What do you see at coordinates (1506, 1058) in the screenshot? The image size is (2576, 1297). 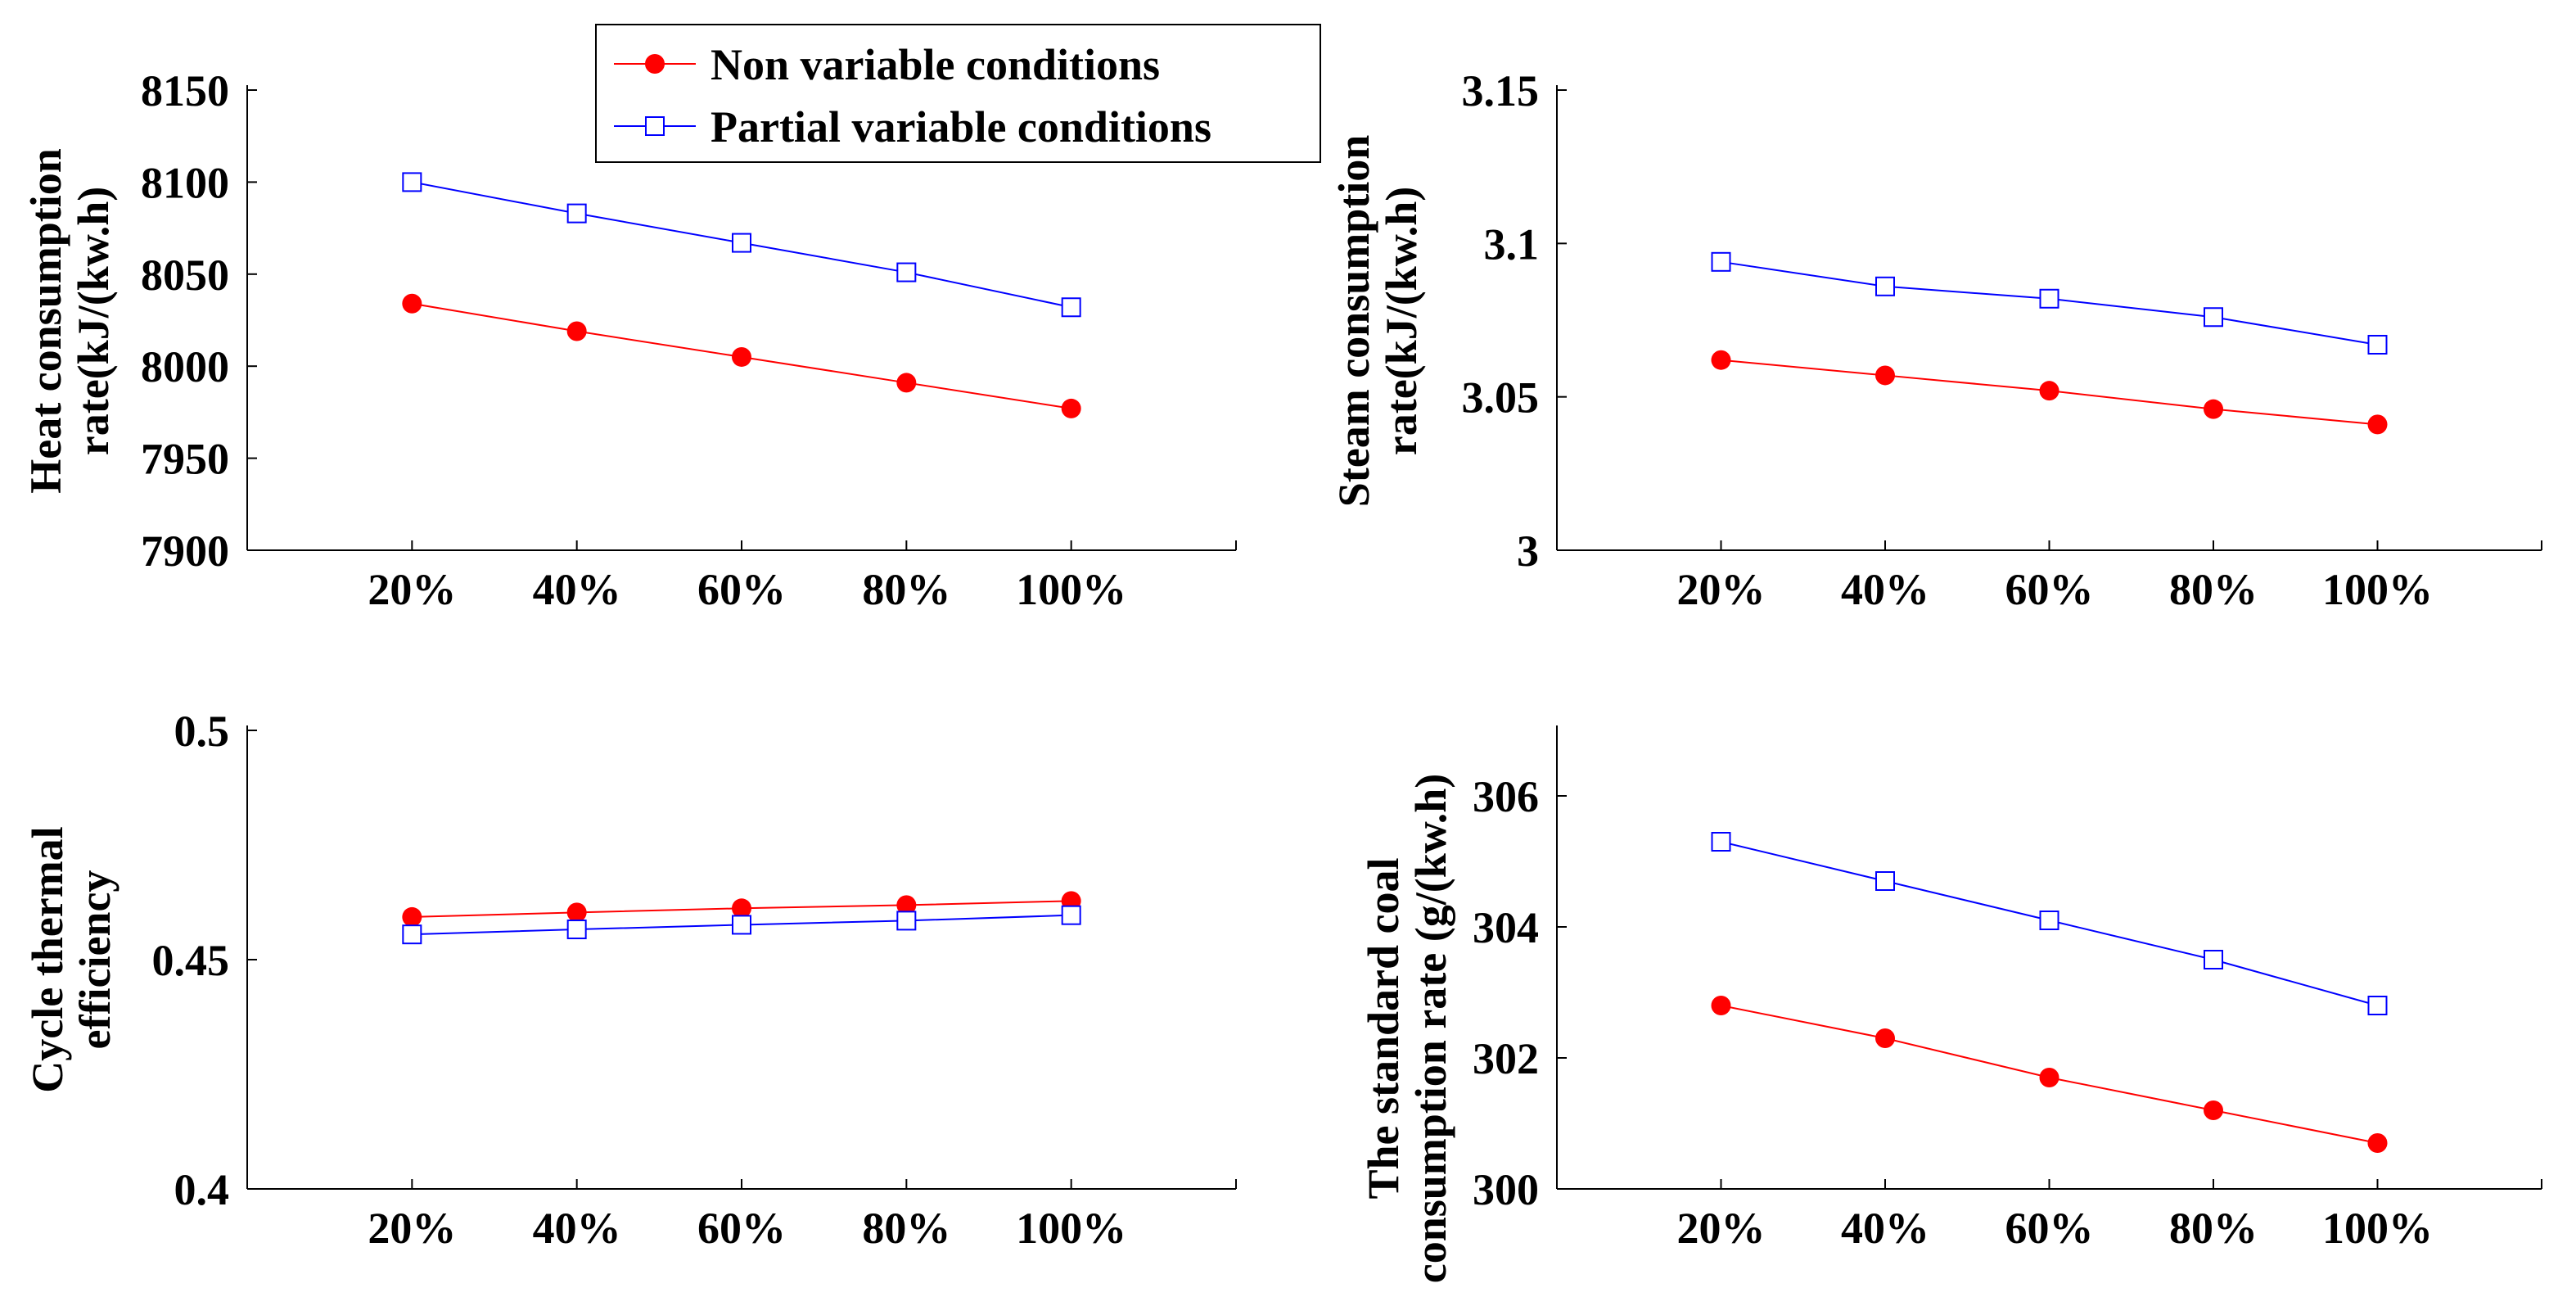 I see `y-tick-label: 302` at bounding box center [1506, 1058].